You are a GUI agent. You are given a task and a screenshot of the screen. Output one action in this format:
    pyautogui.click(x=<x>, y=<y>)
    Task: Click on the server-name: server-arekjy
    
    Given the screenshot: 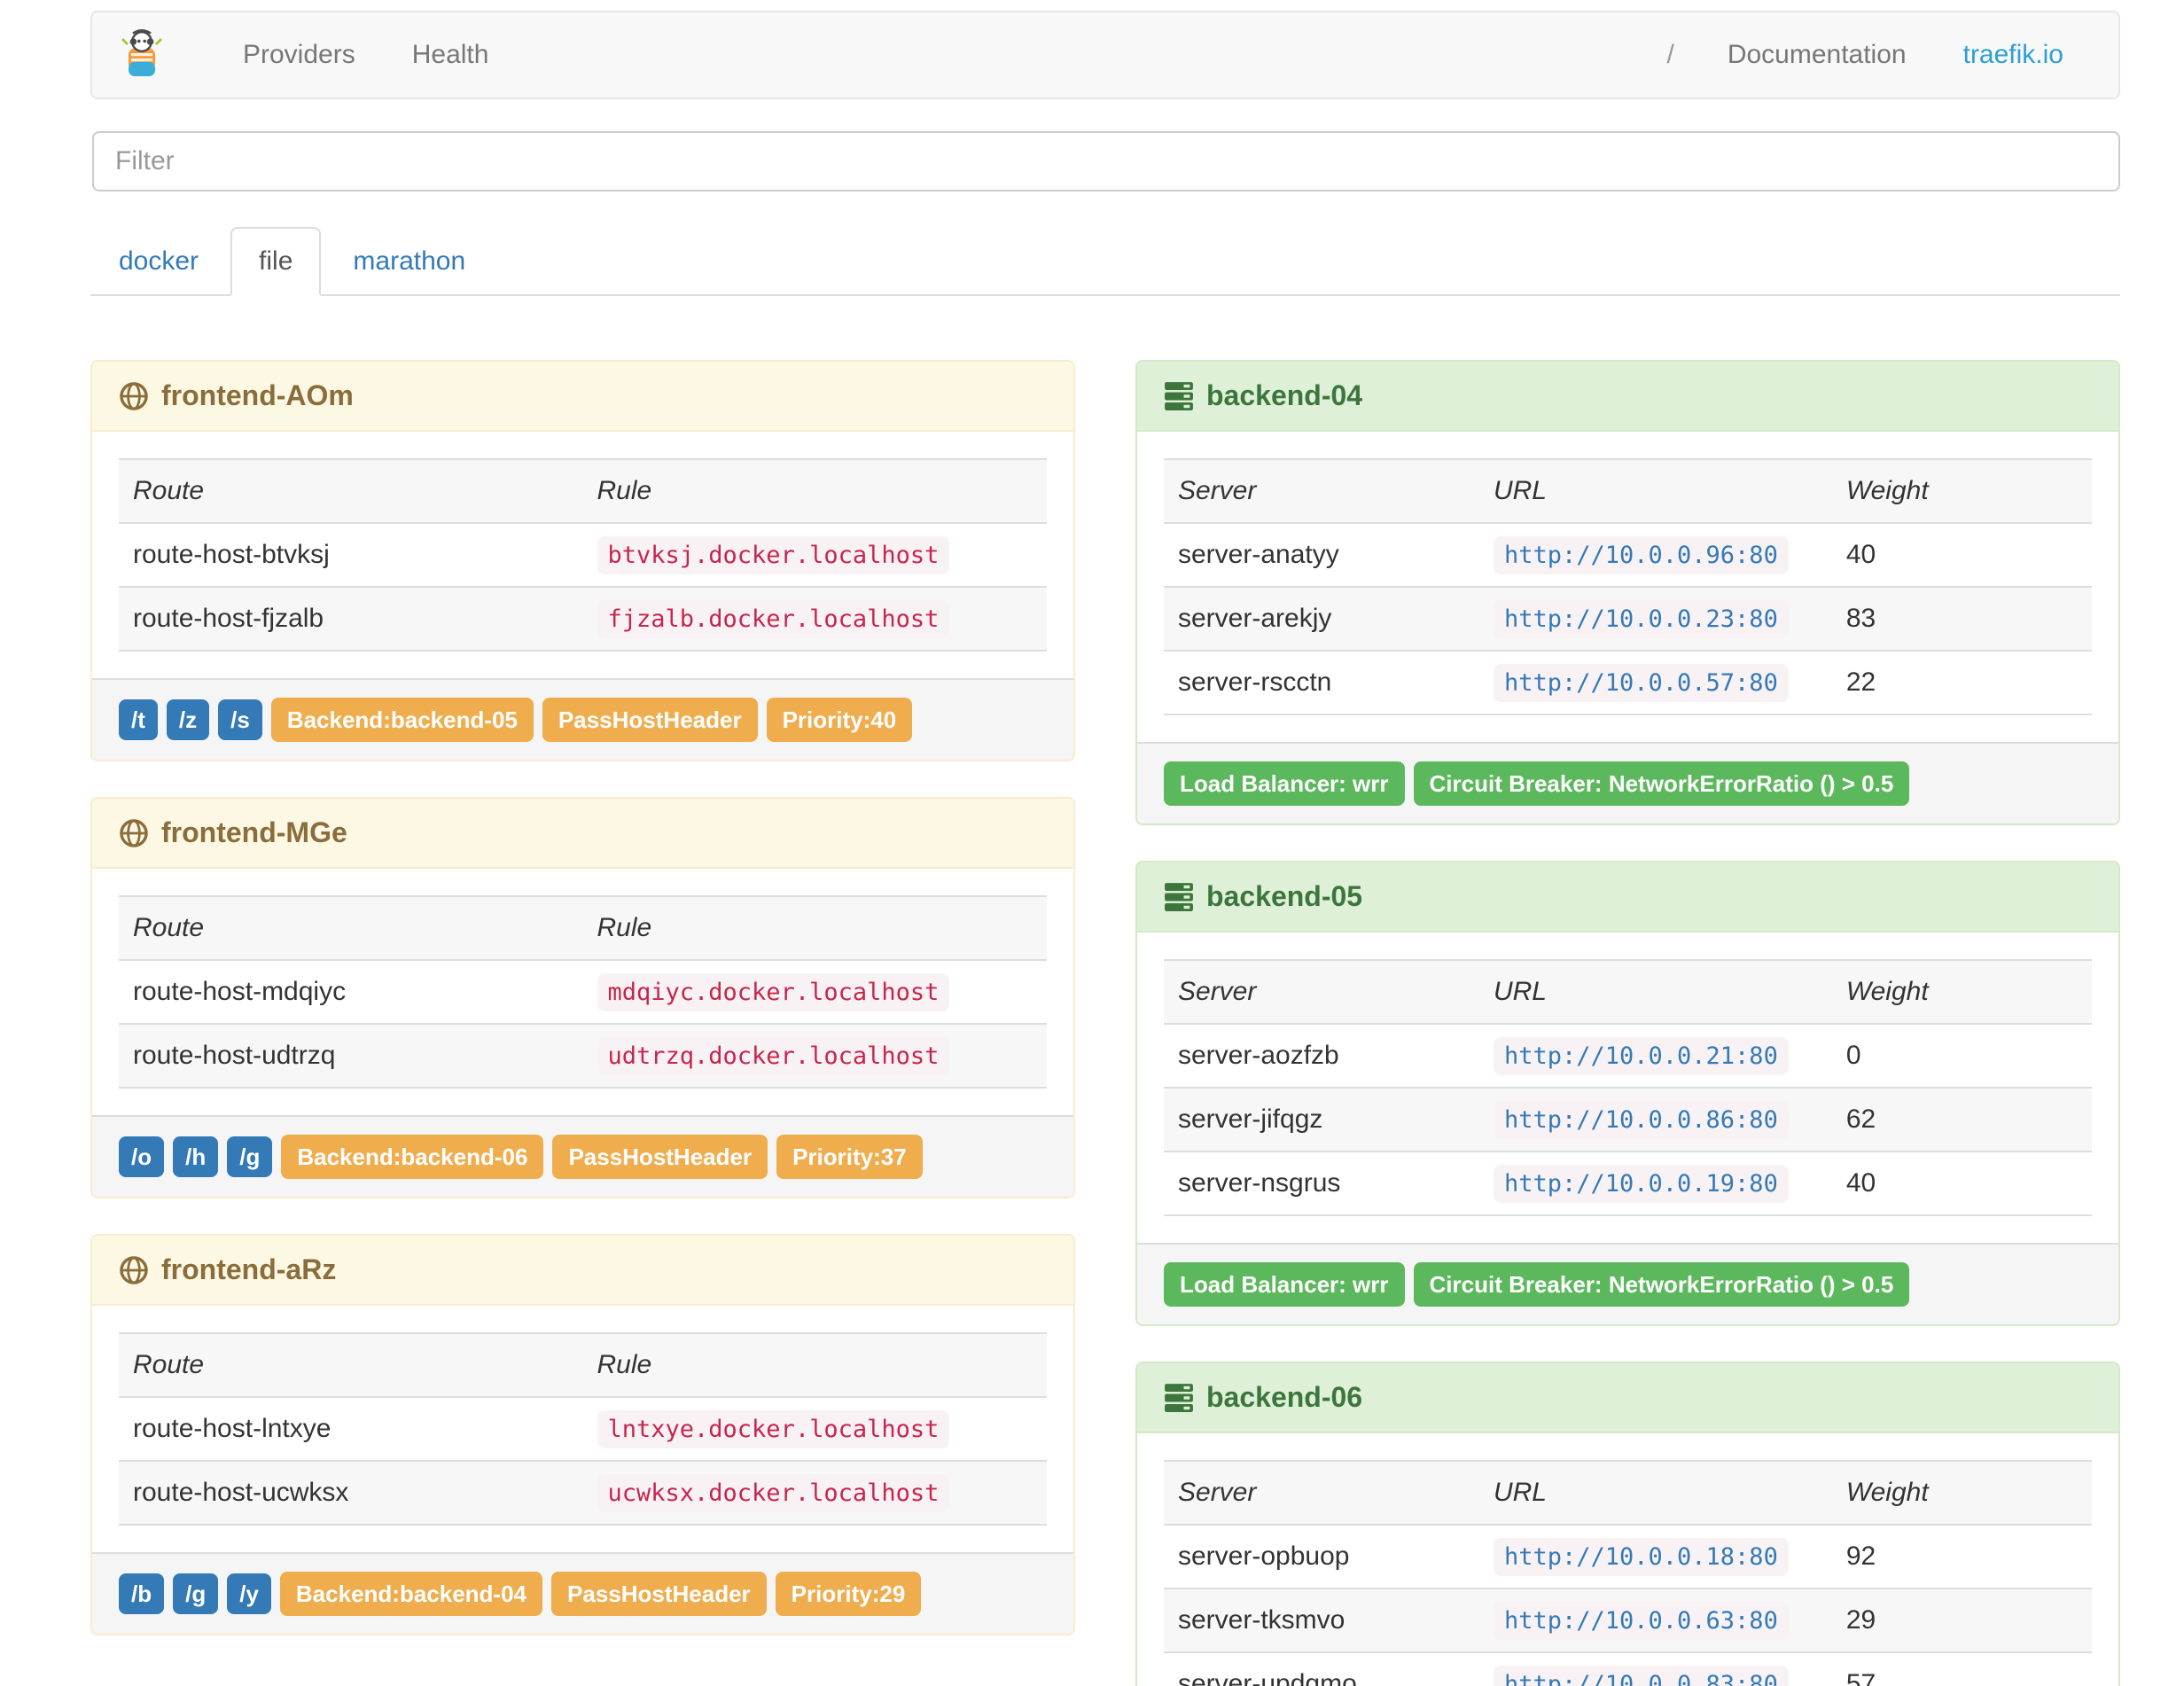 What is the action you would take?
    pyautogui.click(x=1255, y=618)
    